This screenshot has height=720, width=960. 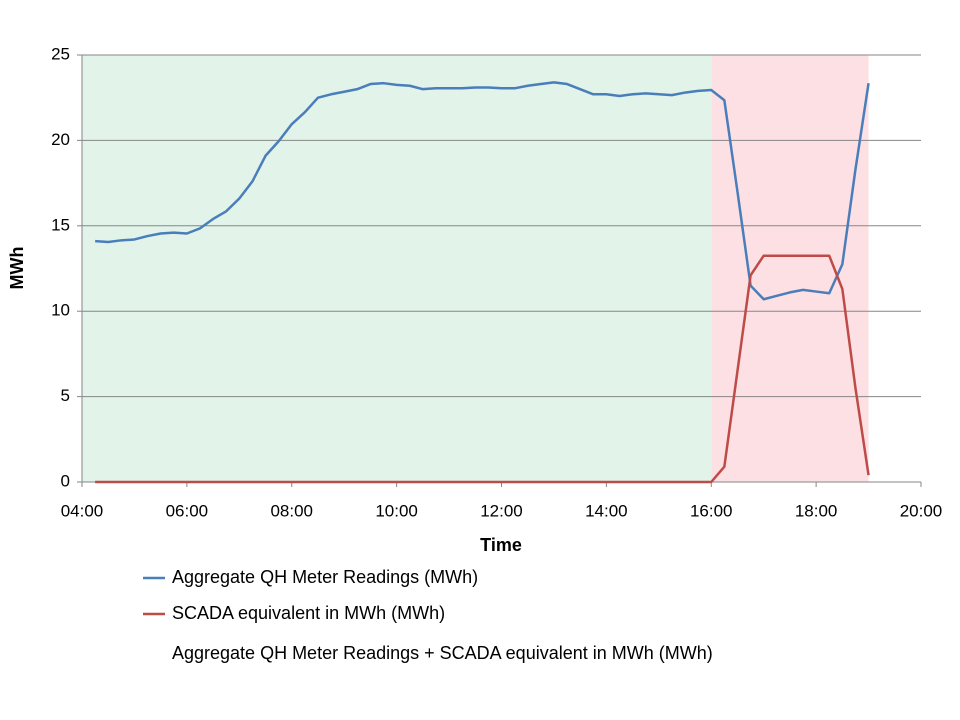 I want to click on shaded-band, so click(x=790, y=268).